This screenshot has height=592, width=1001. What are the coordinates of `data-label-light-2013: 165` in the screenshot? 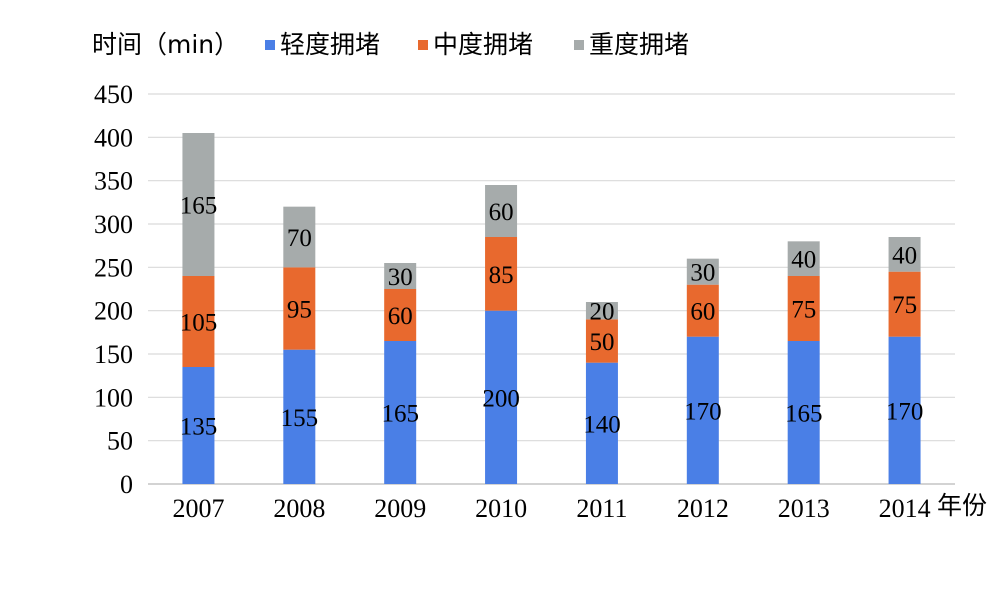 It's located at (804, 414).